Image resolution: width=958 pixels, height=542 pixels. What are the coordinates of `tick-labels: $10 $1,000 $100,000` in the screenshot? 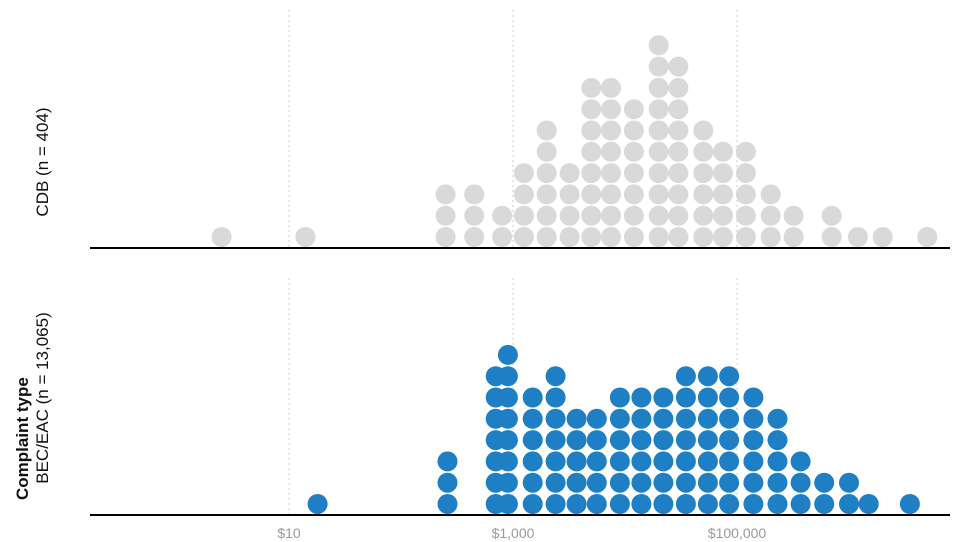 It's located at (521, 533).